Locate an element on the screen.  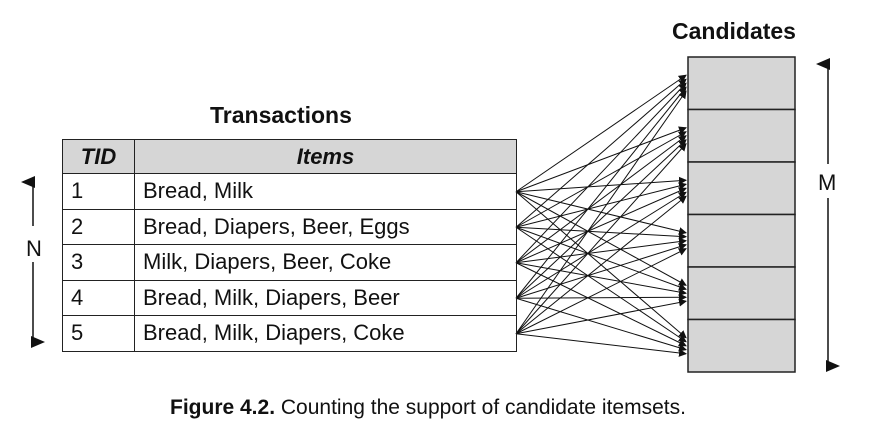
table-header-row: TID Items is located at coordinates (289, 156).